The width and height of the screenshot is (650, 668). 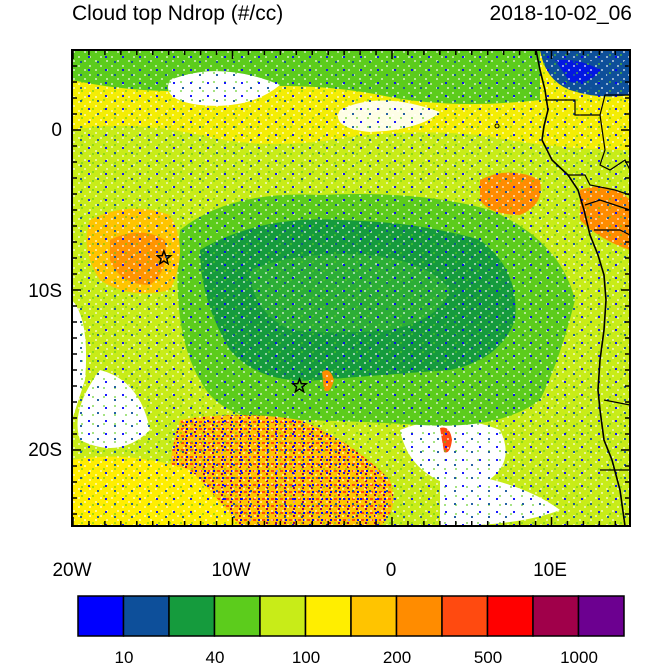 I want to click on lat-label-20s: 20S, so click(x=45, y=450).